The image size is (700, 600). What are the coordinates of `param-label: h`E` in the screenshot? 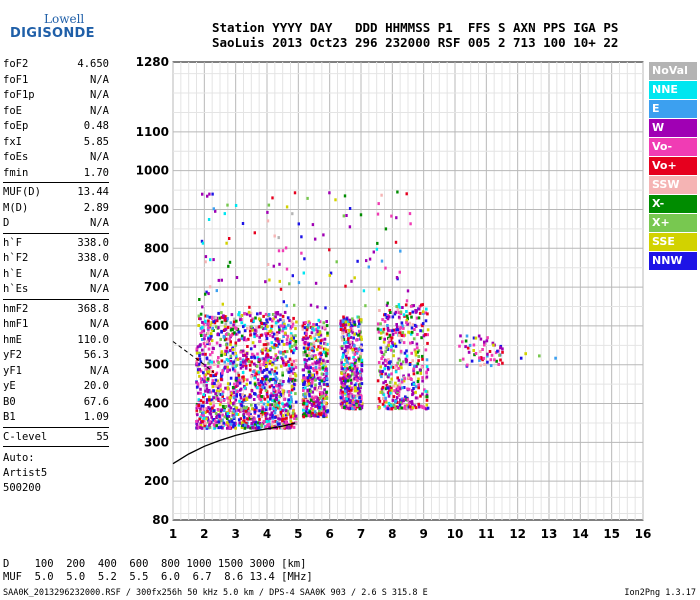 It's located at (12, 273).